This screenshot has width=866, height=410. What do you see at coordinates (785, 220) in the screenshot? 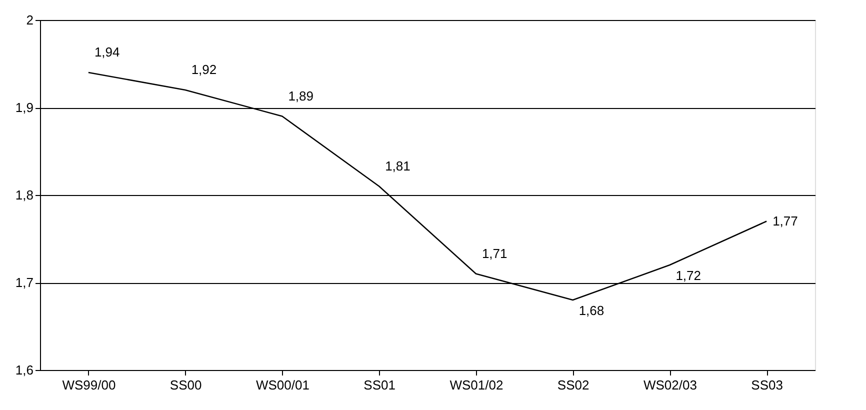
I see `text: 1,77` at bounding box center [785, 220].